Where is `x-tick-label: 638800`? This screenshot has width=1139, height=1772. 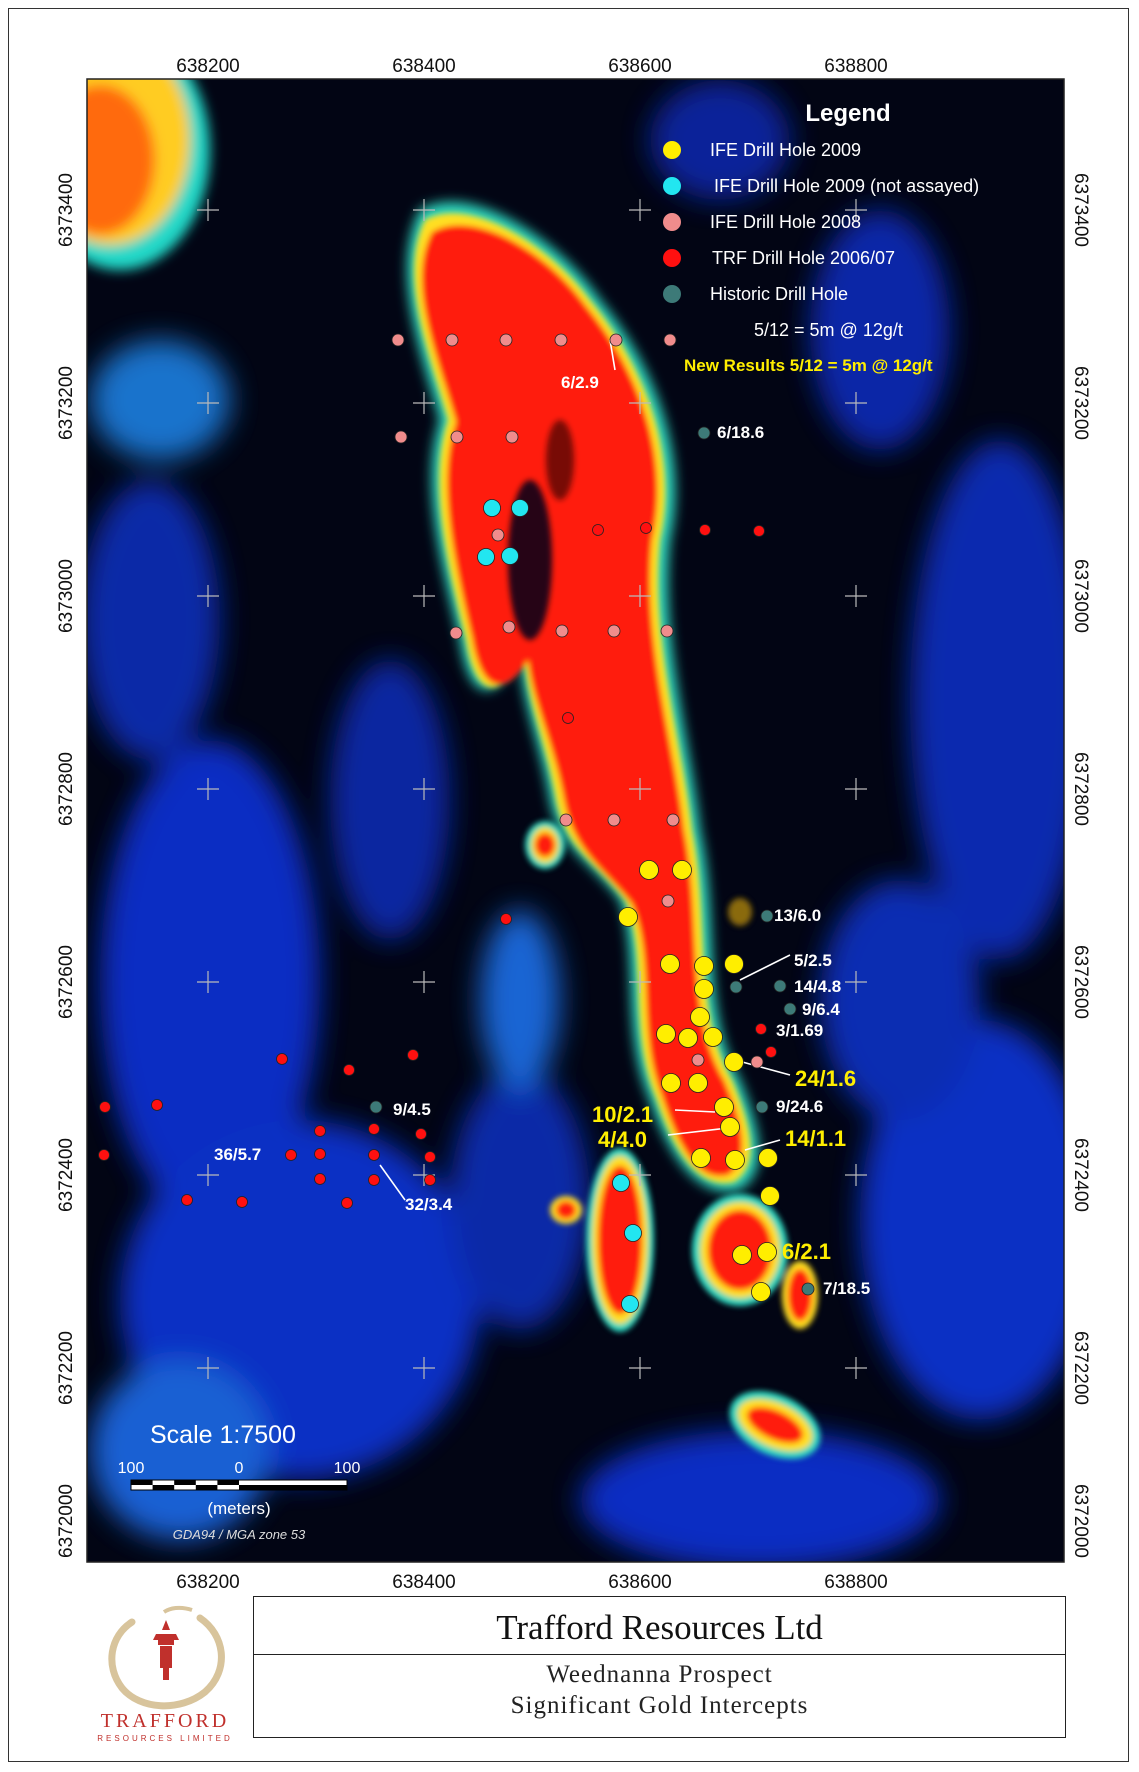
x-tick-label: 638800 is located at coordinates (855, 66).